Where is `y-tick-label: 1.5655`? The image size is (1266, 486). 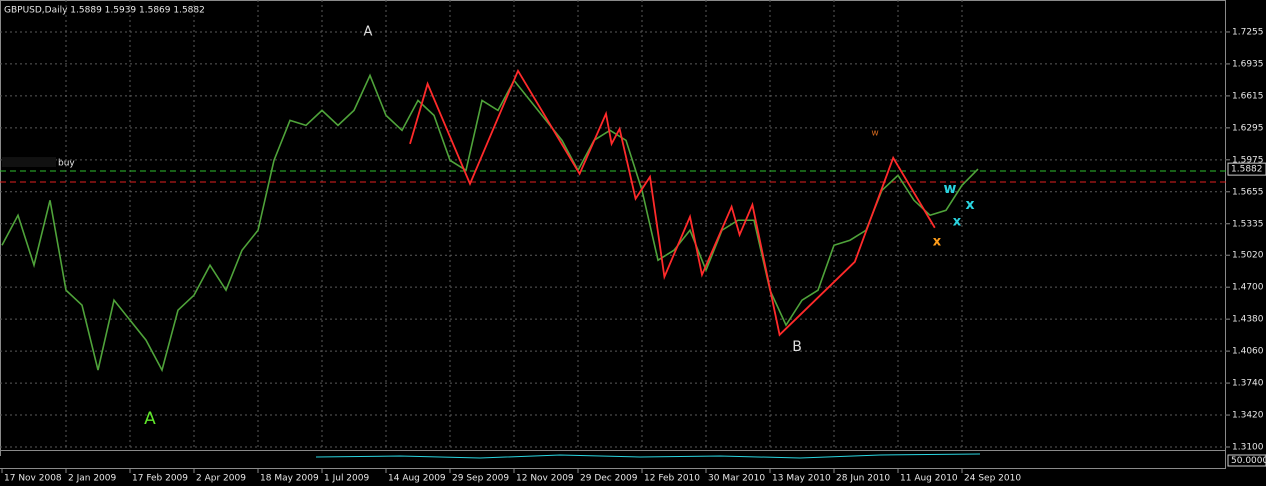
y-tick-label: 1.5655 is located at coordinates (1248, 192).